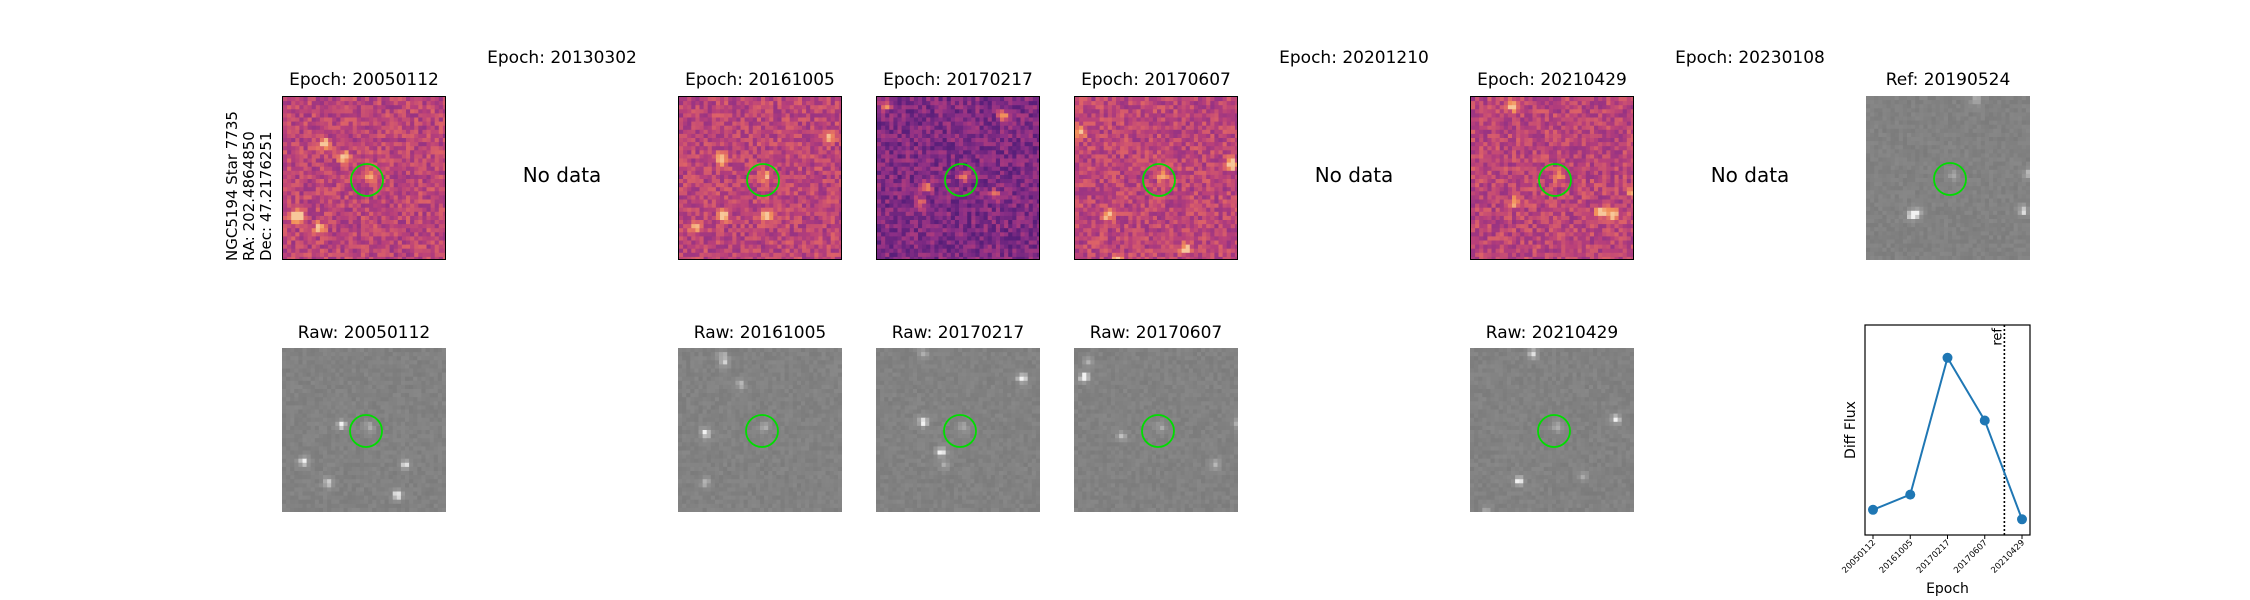 This screenshot has height=600, width=2250. What do you see at coordinates (1947, 589) in the screenshot?
I see `x-axis-label: Epoch` at bounding box center [1947, 589].